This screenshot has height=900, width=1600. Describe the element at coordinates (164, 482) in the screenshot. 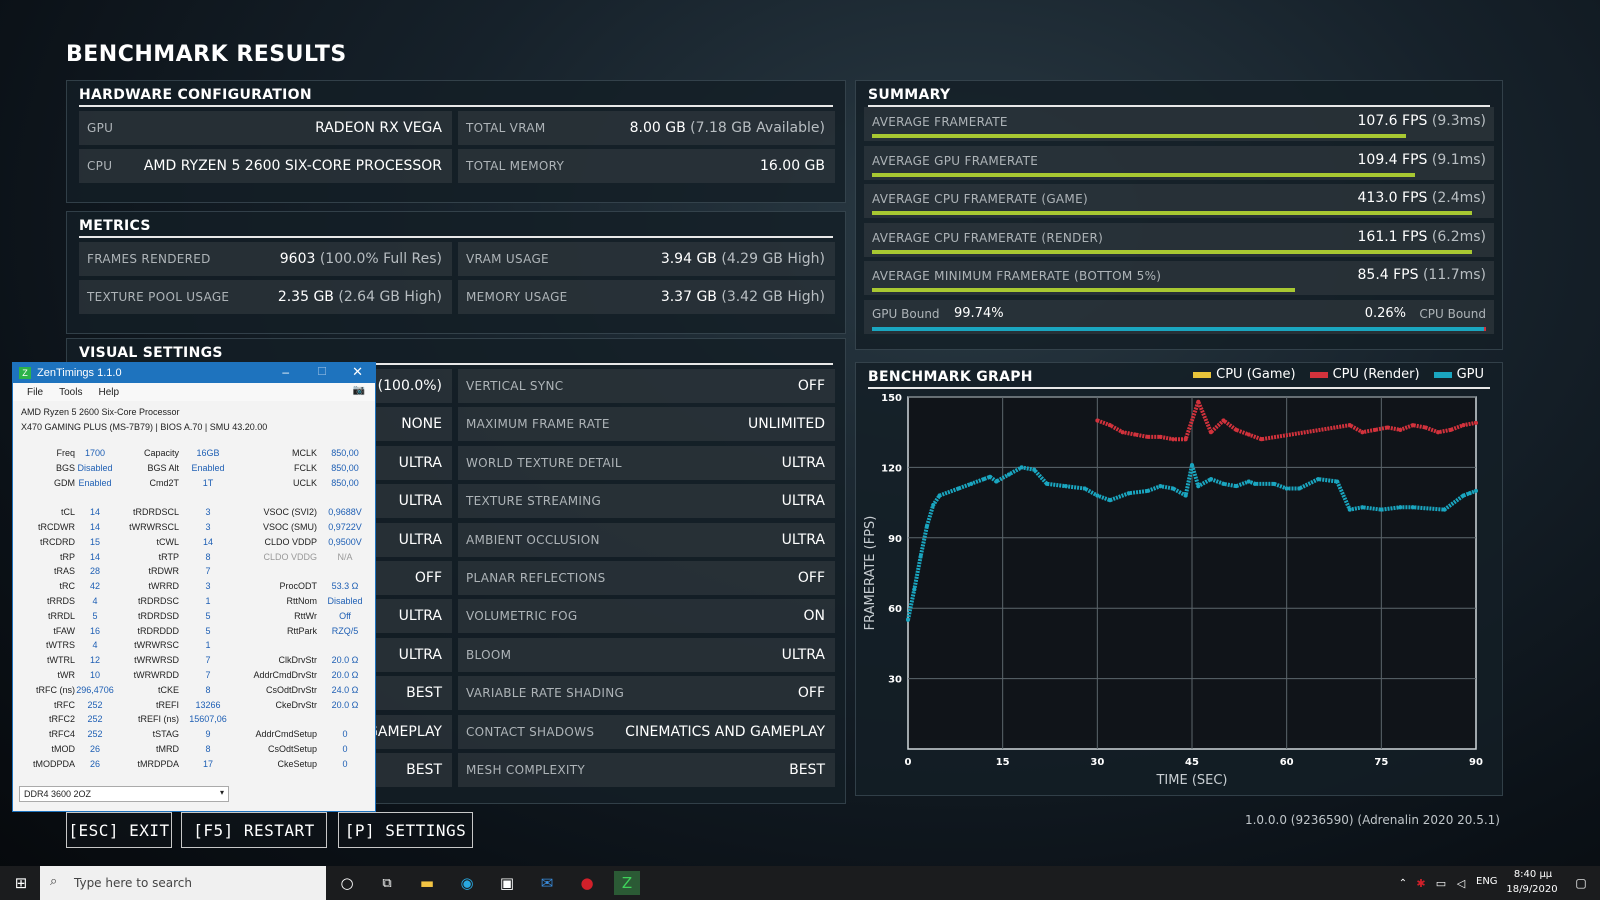

I see `timing-label: Cmd2T` at that location.